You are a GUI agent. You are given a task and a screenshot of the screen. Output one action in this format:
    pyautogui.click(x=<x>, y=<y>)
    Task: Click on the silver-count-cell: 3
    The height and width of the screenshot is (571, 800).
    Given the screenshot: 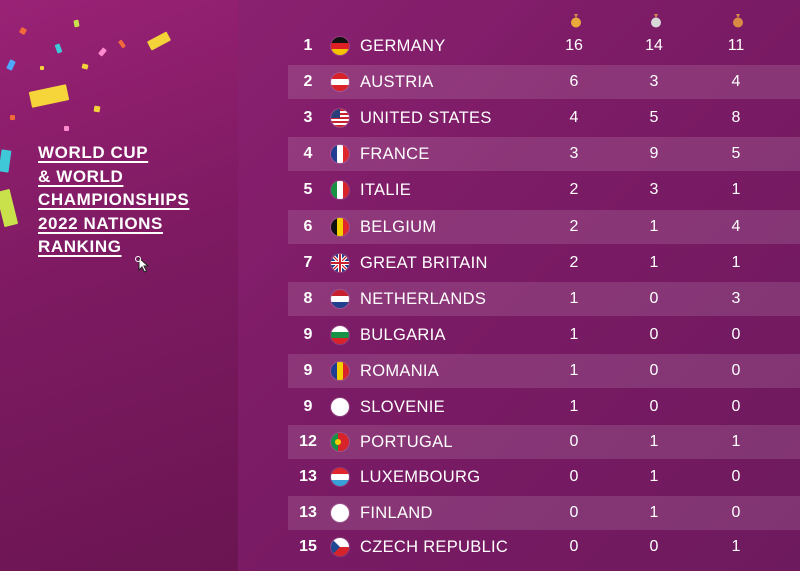 What is the action you would take?
    pyautogui.click(x=654, y=189)
    